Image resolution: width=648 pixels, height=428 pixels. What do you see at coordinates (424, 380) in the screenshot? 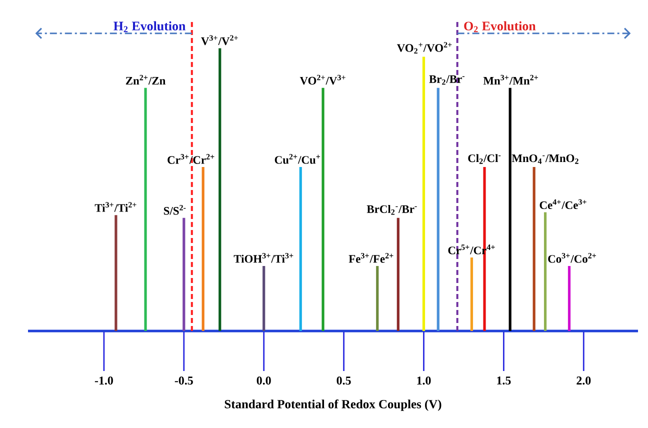
I see `x-tick-label: 1.0` at bounding box center [424, 380].